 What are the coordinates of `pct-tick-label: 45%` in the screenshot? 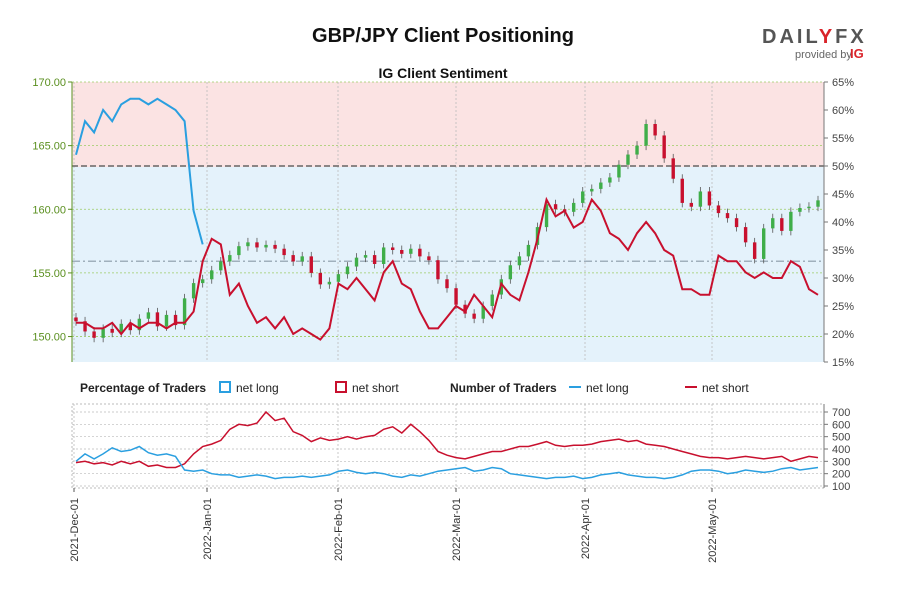 It's located at (843, 195).